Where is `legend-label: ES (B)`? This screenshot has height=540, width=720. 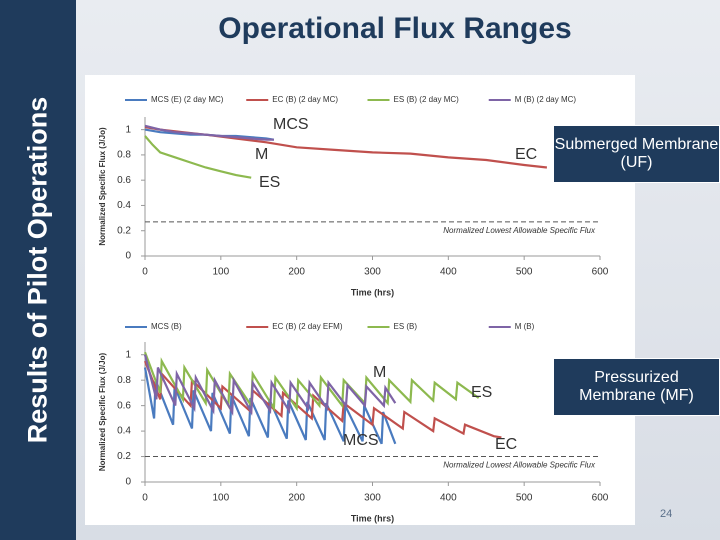 legend-label: ES (B) is located at coordinates (406, 326).